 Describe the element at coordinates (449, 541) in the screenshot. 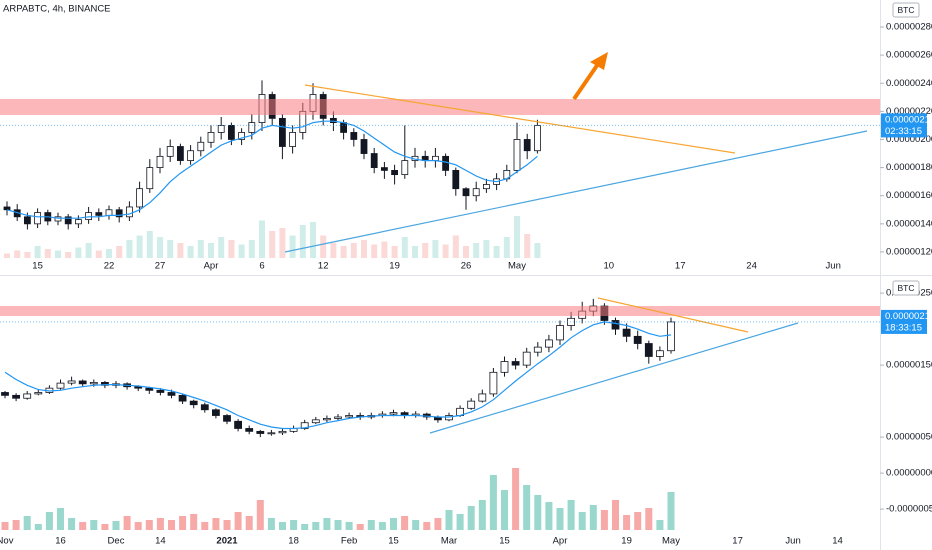

I see `x-tick-label: Mar` at that location.